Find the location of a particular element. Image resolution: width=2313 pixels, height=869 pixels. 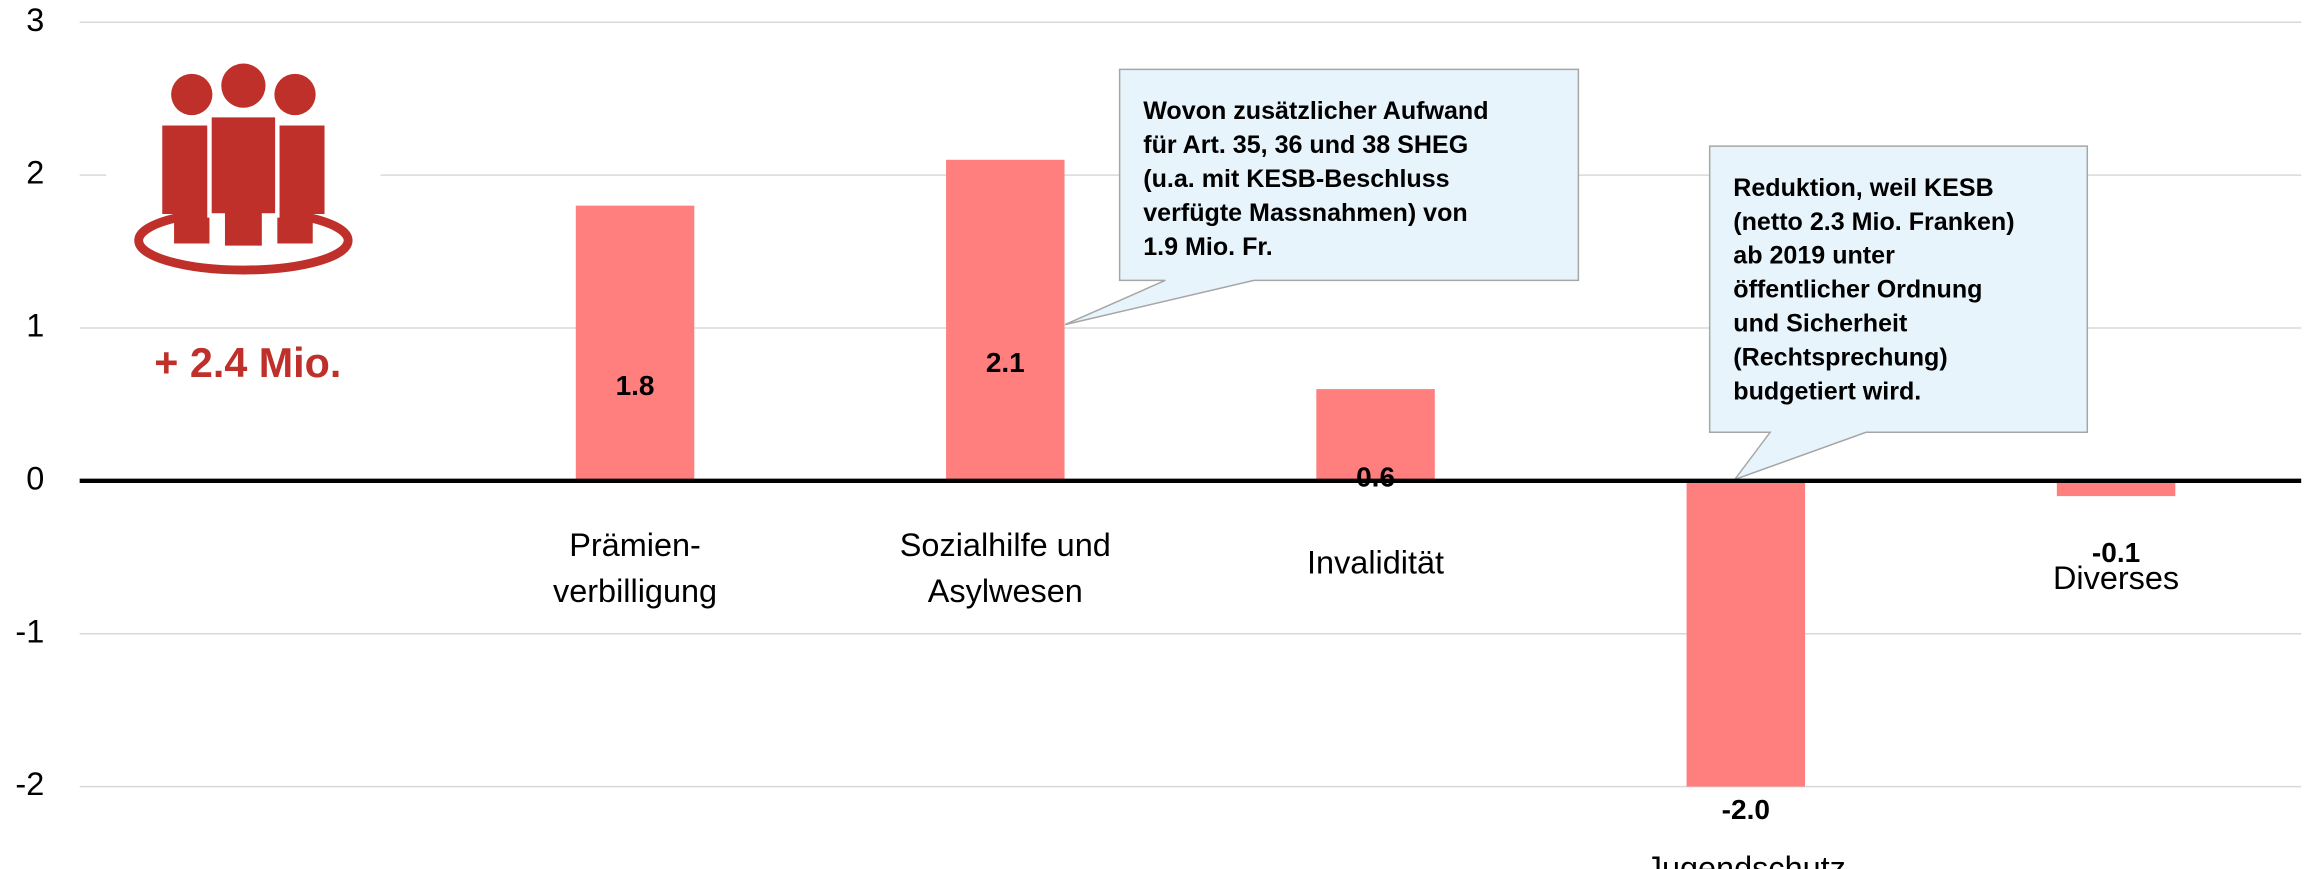

value-label: 1.8 is located at coordinates (635, 385).